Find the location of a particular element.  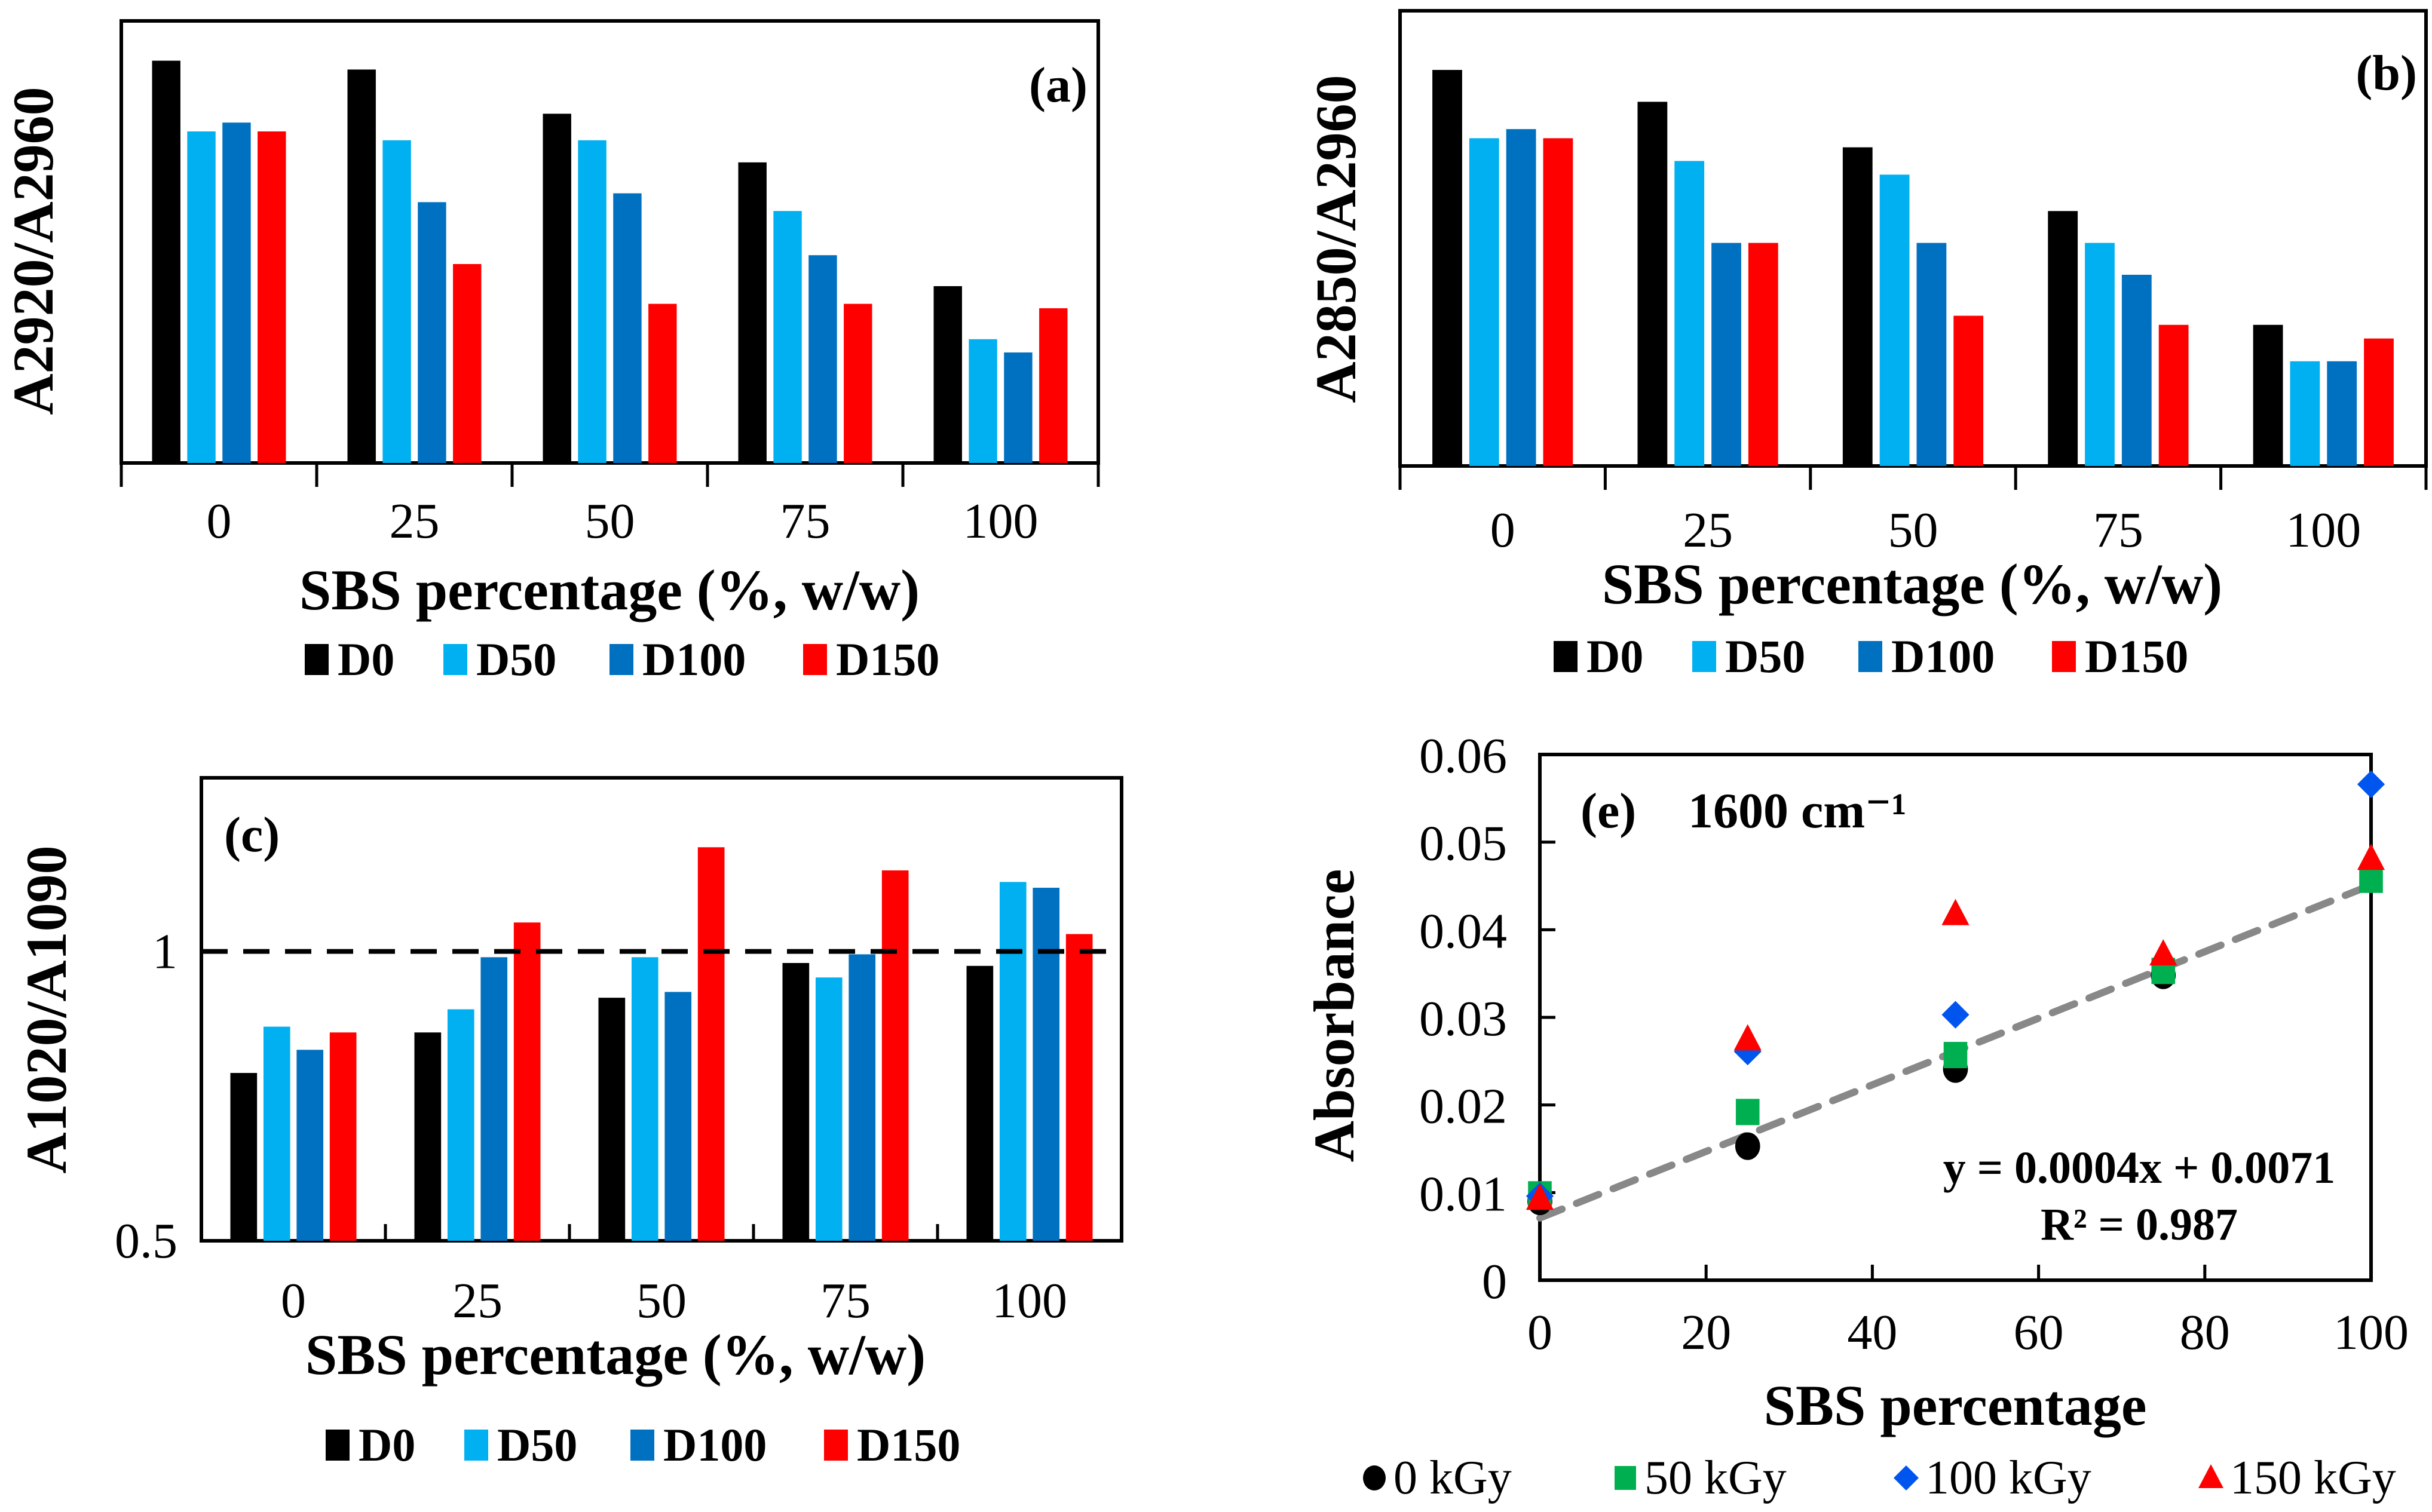

panel-e-title: 1600 cm⁻¹ is located at coordinates (1797, 811).